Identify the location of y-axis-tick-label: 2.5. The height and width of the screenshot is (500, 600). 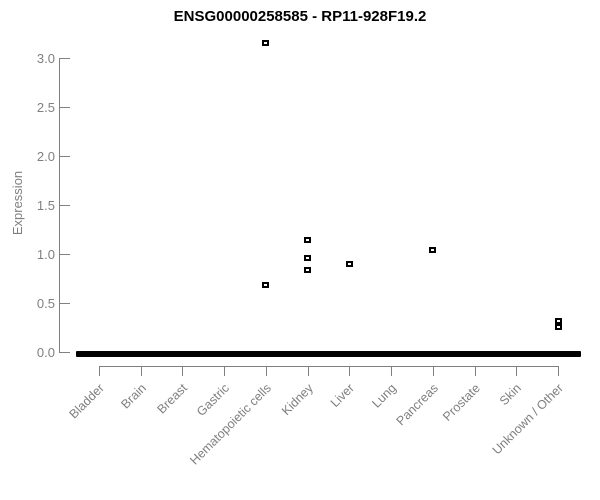
(45, 107).